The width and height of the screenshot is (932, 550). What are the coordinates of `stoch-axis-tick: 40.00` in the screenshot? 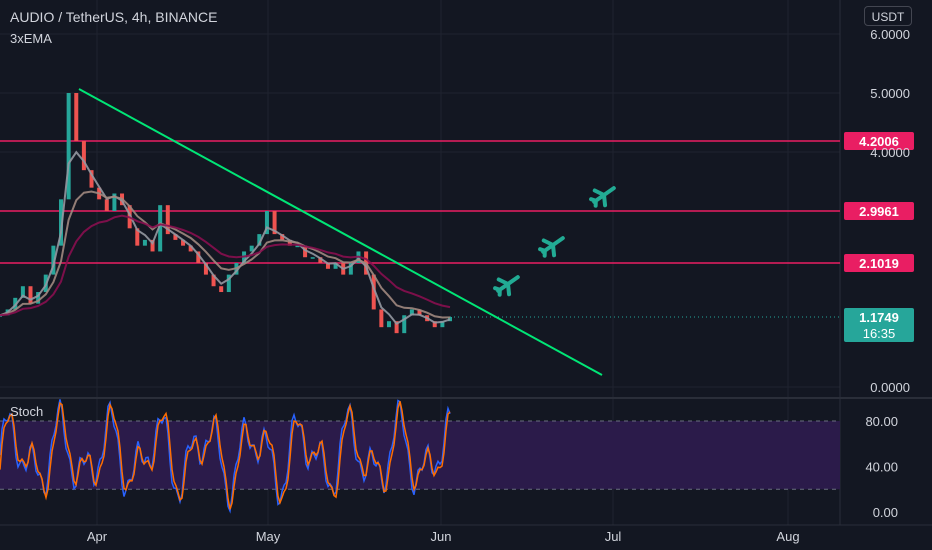 It's located at (881, 467).